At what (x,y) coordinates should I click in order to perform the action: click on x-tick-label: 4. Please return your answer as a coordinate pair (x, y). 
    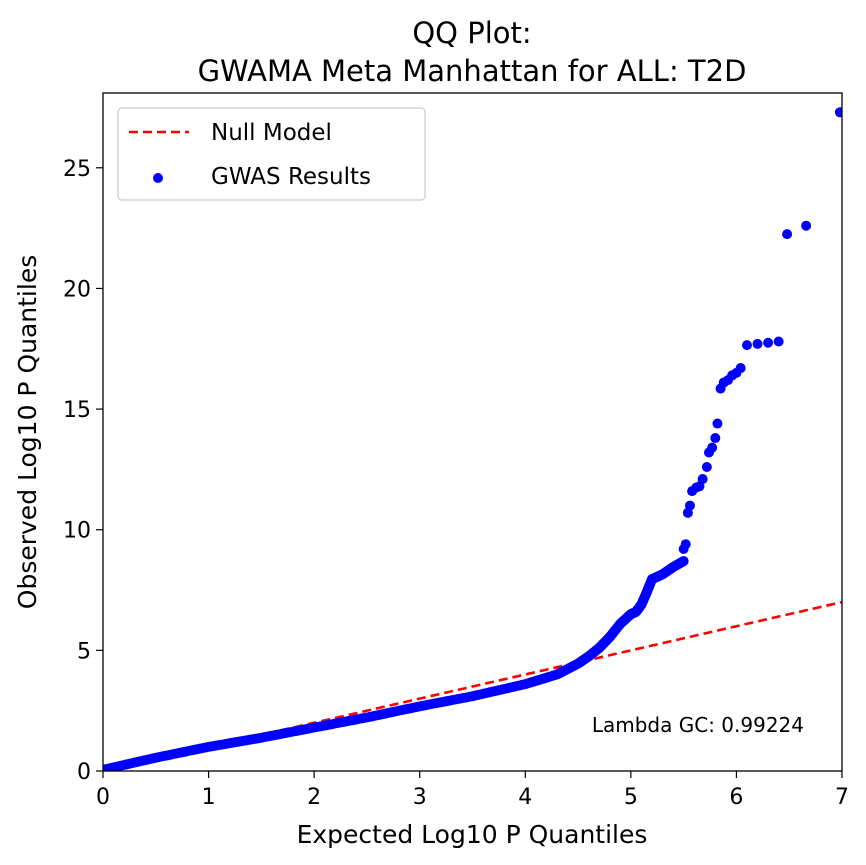
    Looking at the image, I should click on (525, 797).